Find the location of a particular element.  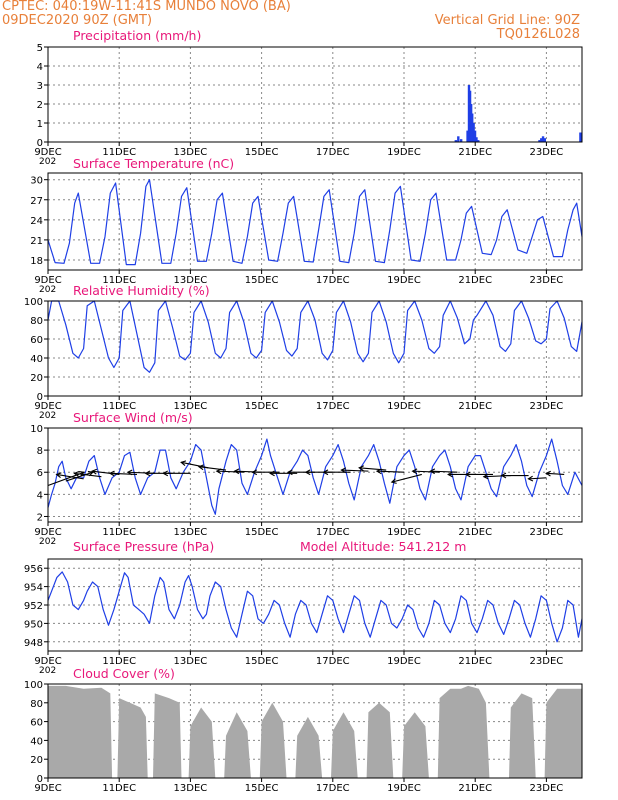

temperature-ytick-label: 27 is located at coordinates (36, 201).